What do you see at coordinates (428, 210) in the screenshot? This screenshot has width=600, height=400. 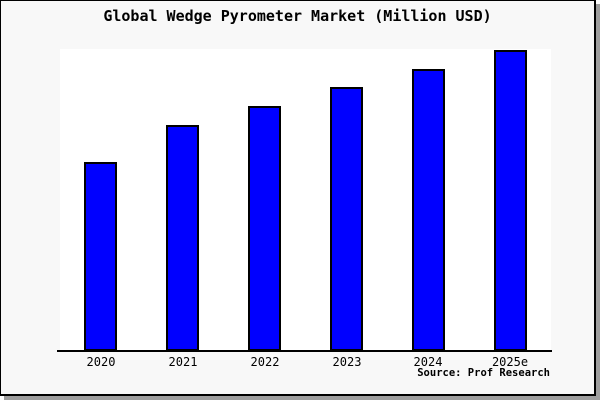 I see `bar-2024` at bounding box center [428, 210].